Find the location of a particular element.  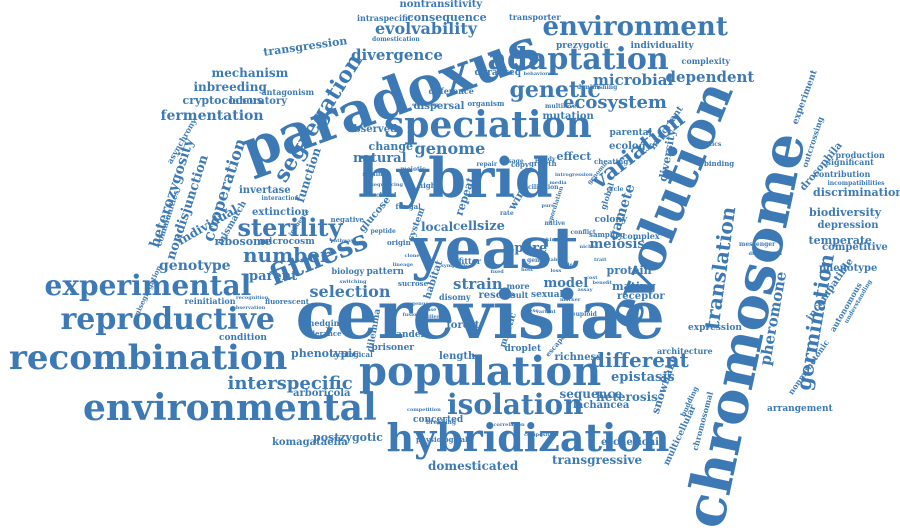

word-origin: origin is located at coordinates (399, 242).